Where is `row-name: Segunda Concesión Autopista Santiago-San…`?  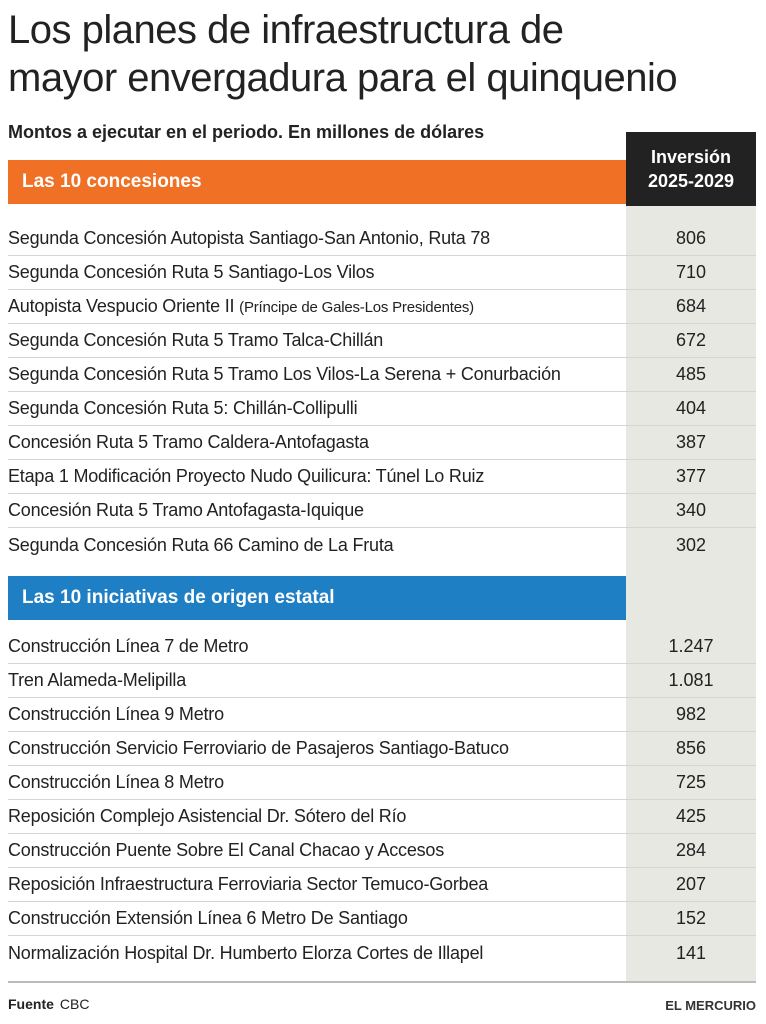
row-name: Segunda Concesión Autopista Santiago-San… is located at coordinates (317, 238).